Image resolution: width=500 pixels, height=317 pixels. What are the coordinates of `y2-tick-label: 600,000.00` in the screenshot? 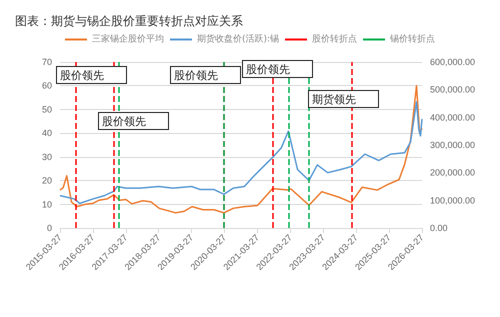 It's located at (453, 62).